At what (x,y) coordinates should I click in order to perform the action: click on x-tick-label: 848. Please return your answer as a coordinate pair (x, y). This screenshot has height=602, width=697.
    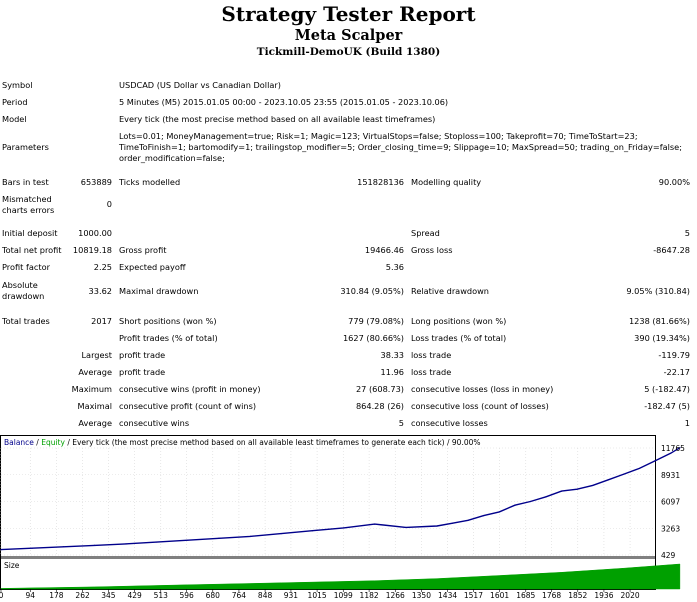
    Looking at the image, I should click on (265, 595).